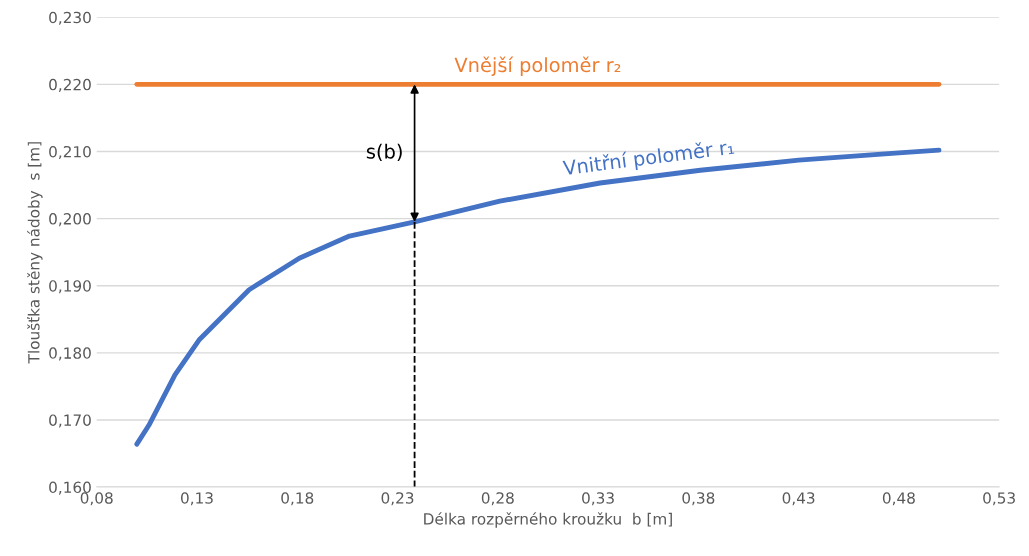 This screenshot has width=1029, height=556. What do you see at coordinates (648, 159) in the screenshot?
I see `text: Vnitřní poloměr r₁` at bounding box center [648, 159].